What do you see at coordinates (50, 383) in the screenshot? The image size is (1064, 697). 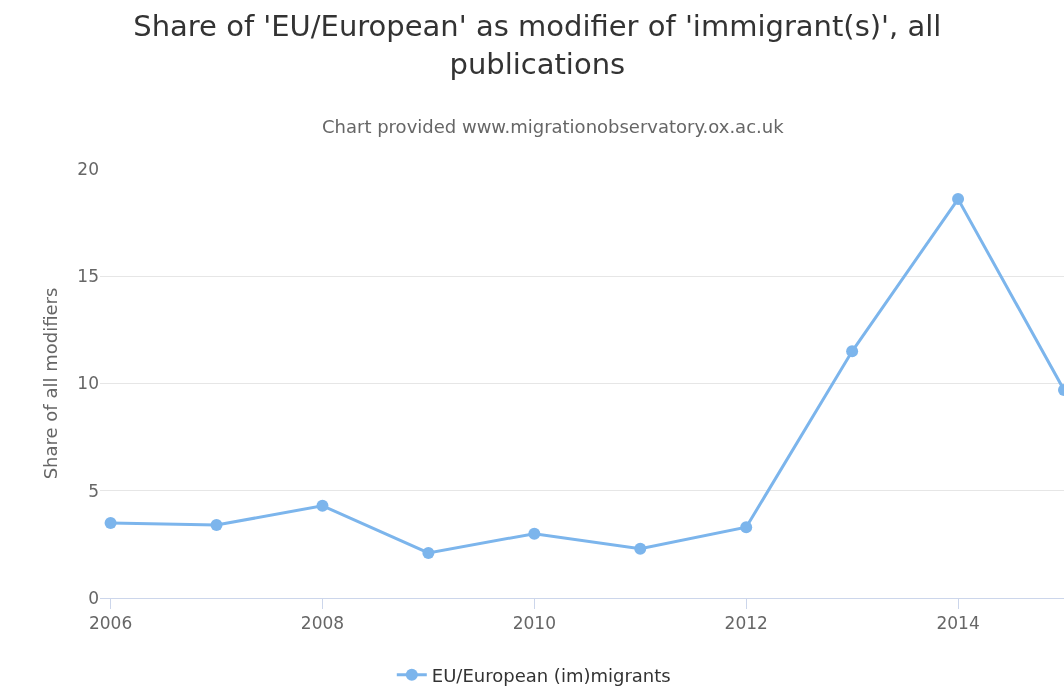 I see `y-axis-title: Share of all modifiers` at bounding box center [50, 383].